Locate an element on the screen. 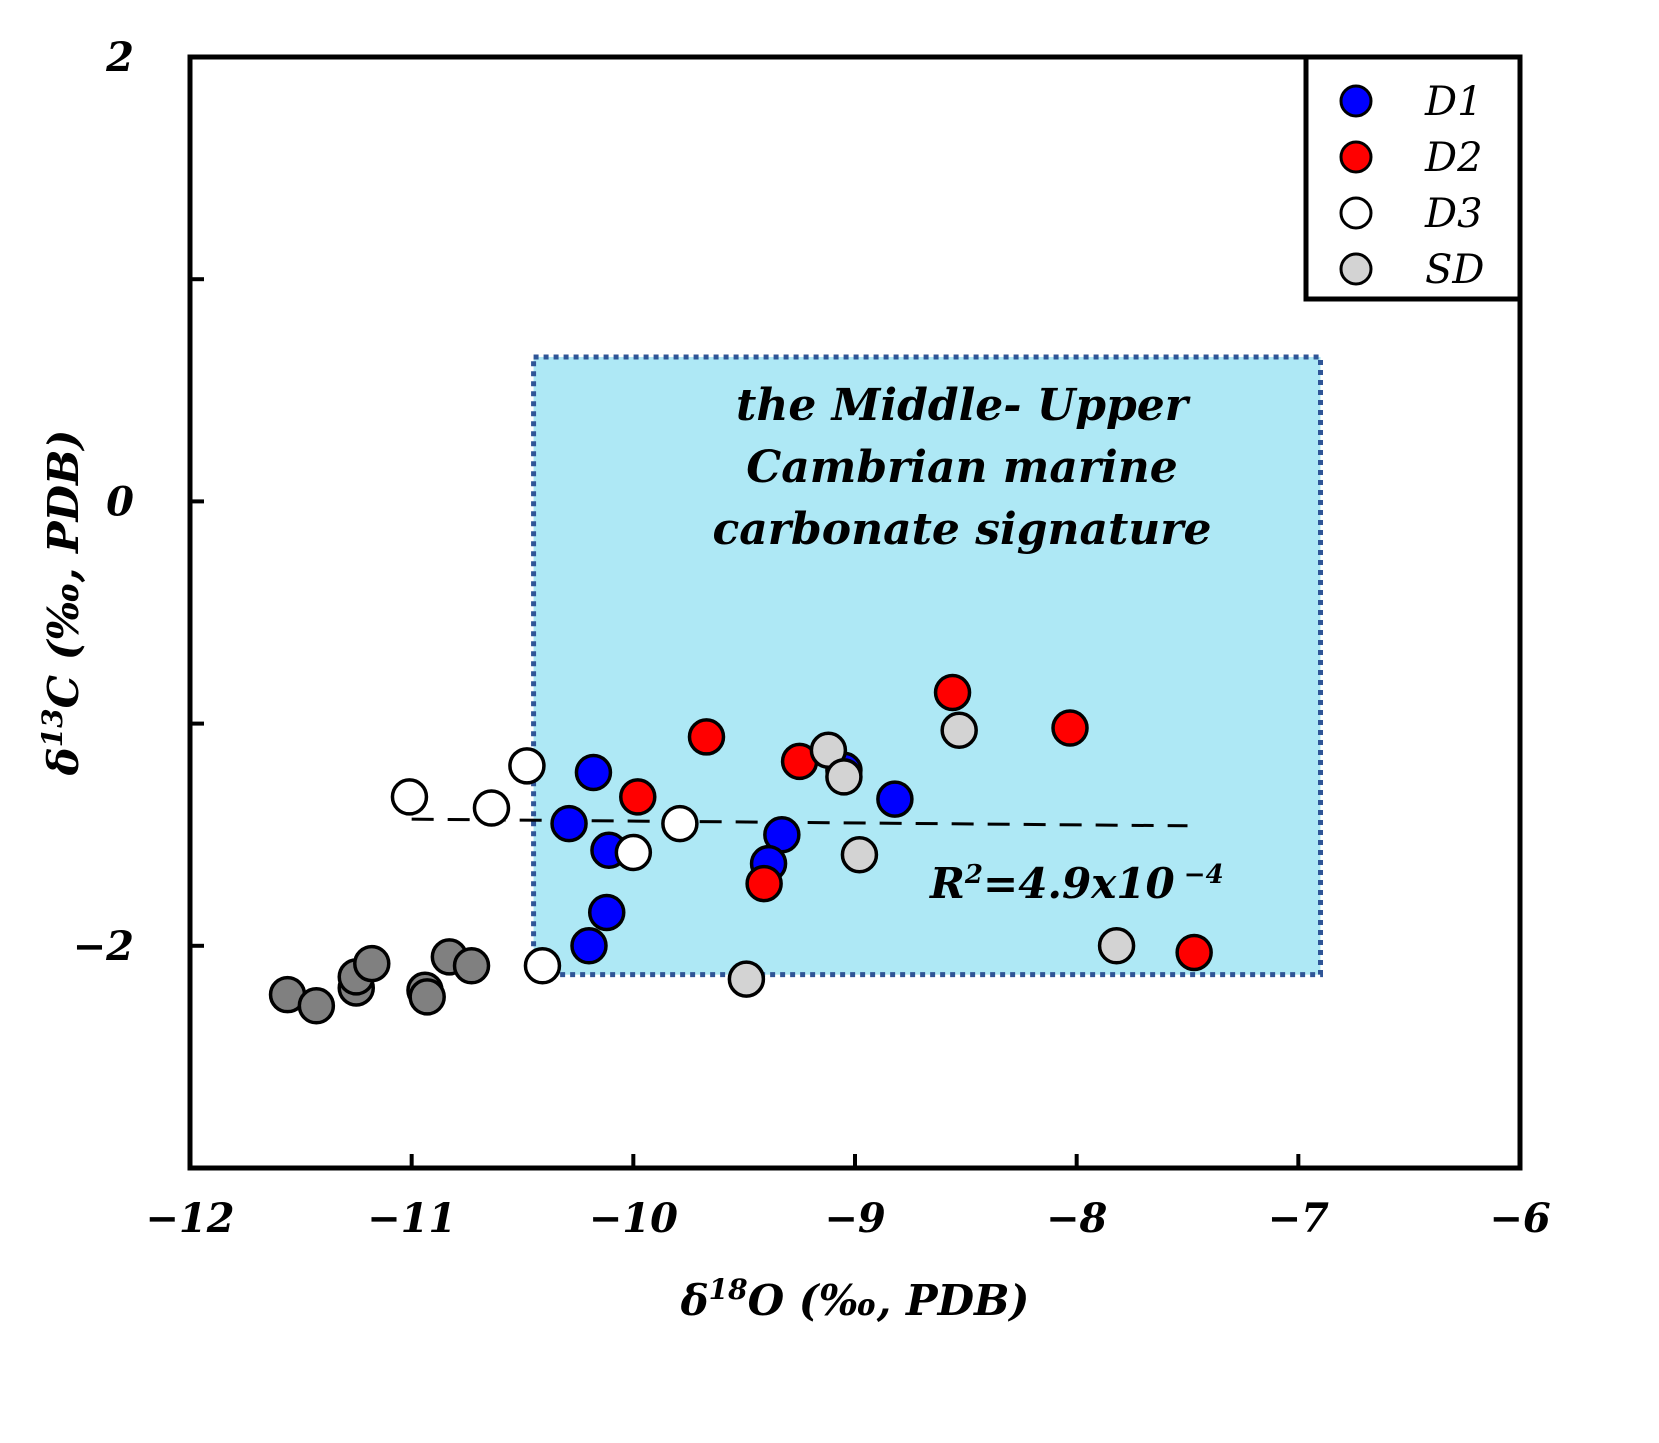 The image size is (1659, 1443). x-tick-label-3: −10 is located at coordinates (633, 1218).